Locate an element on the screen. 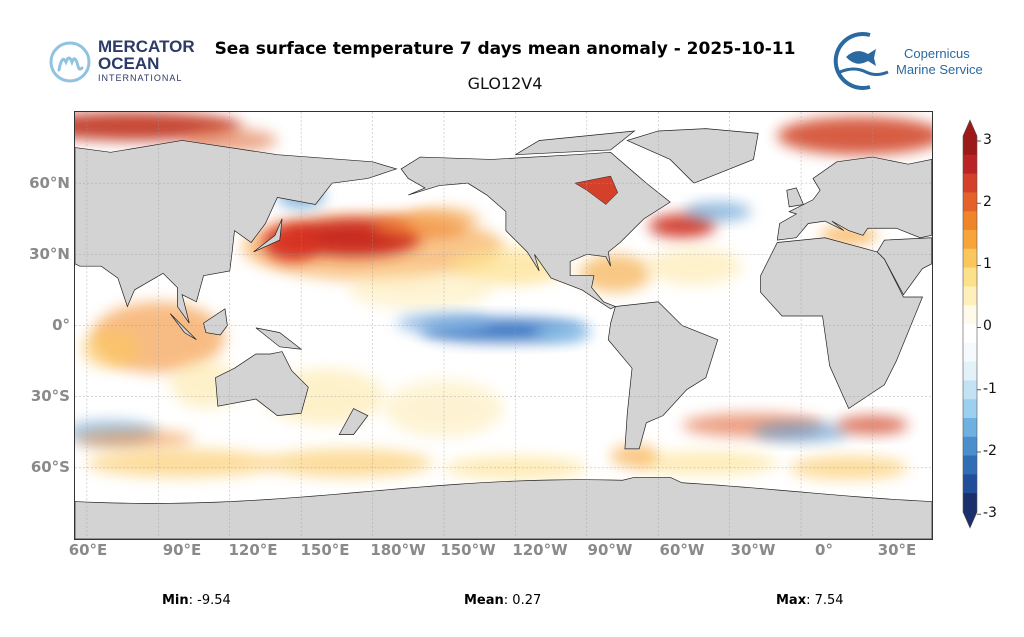  lon-label: 150°W is located at coordinates (468, 550).